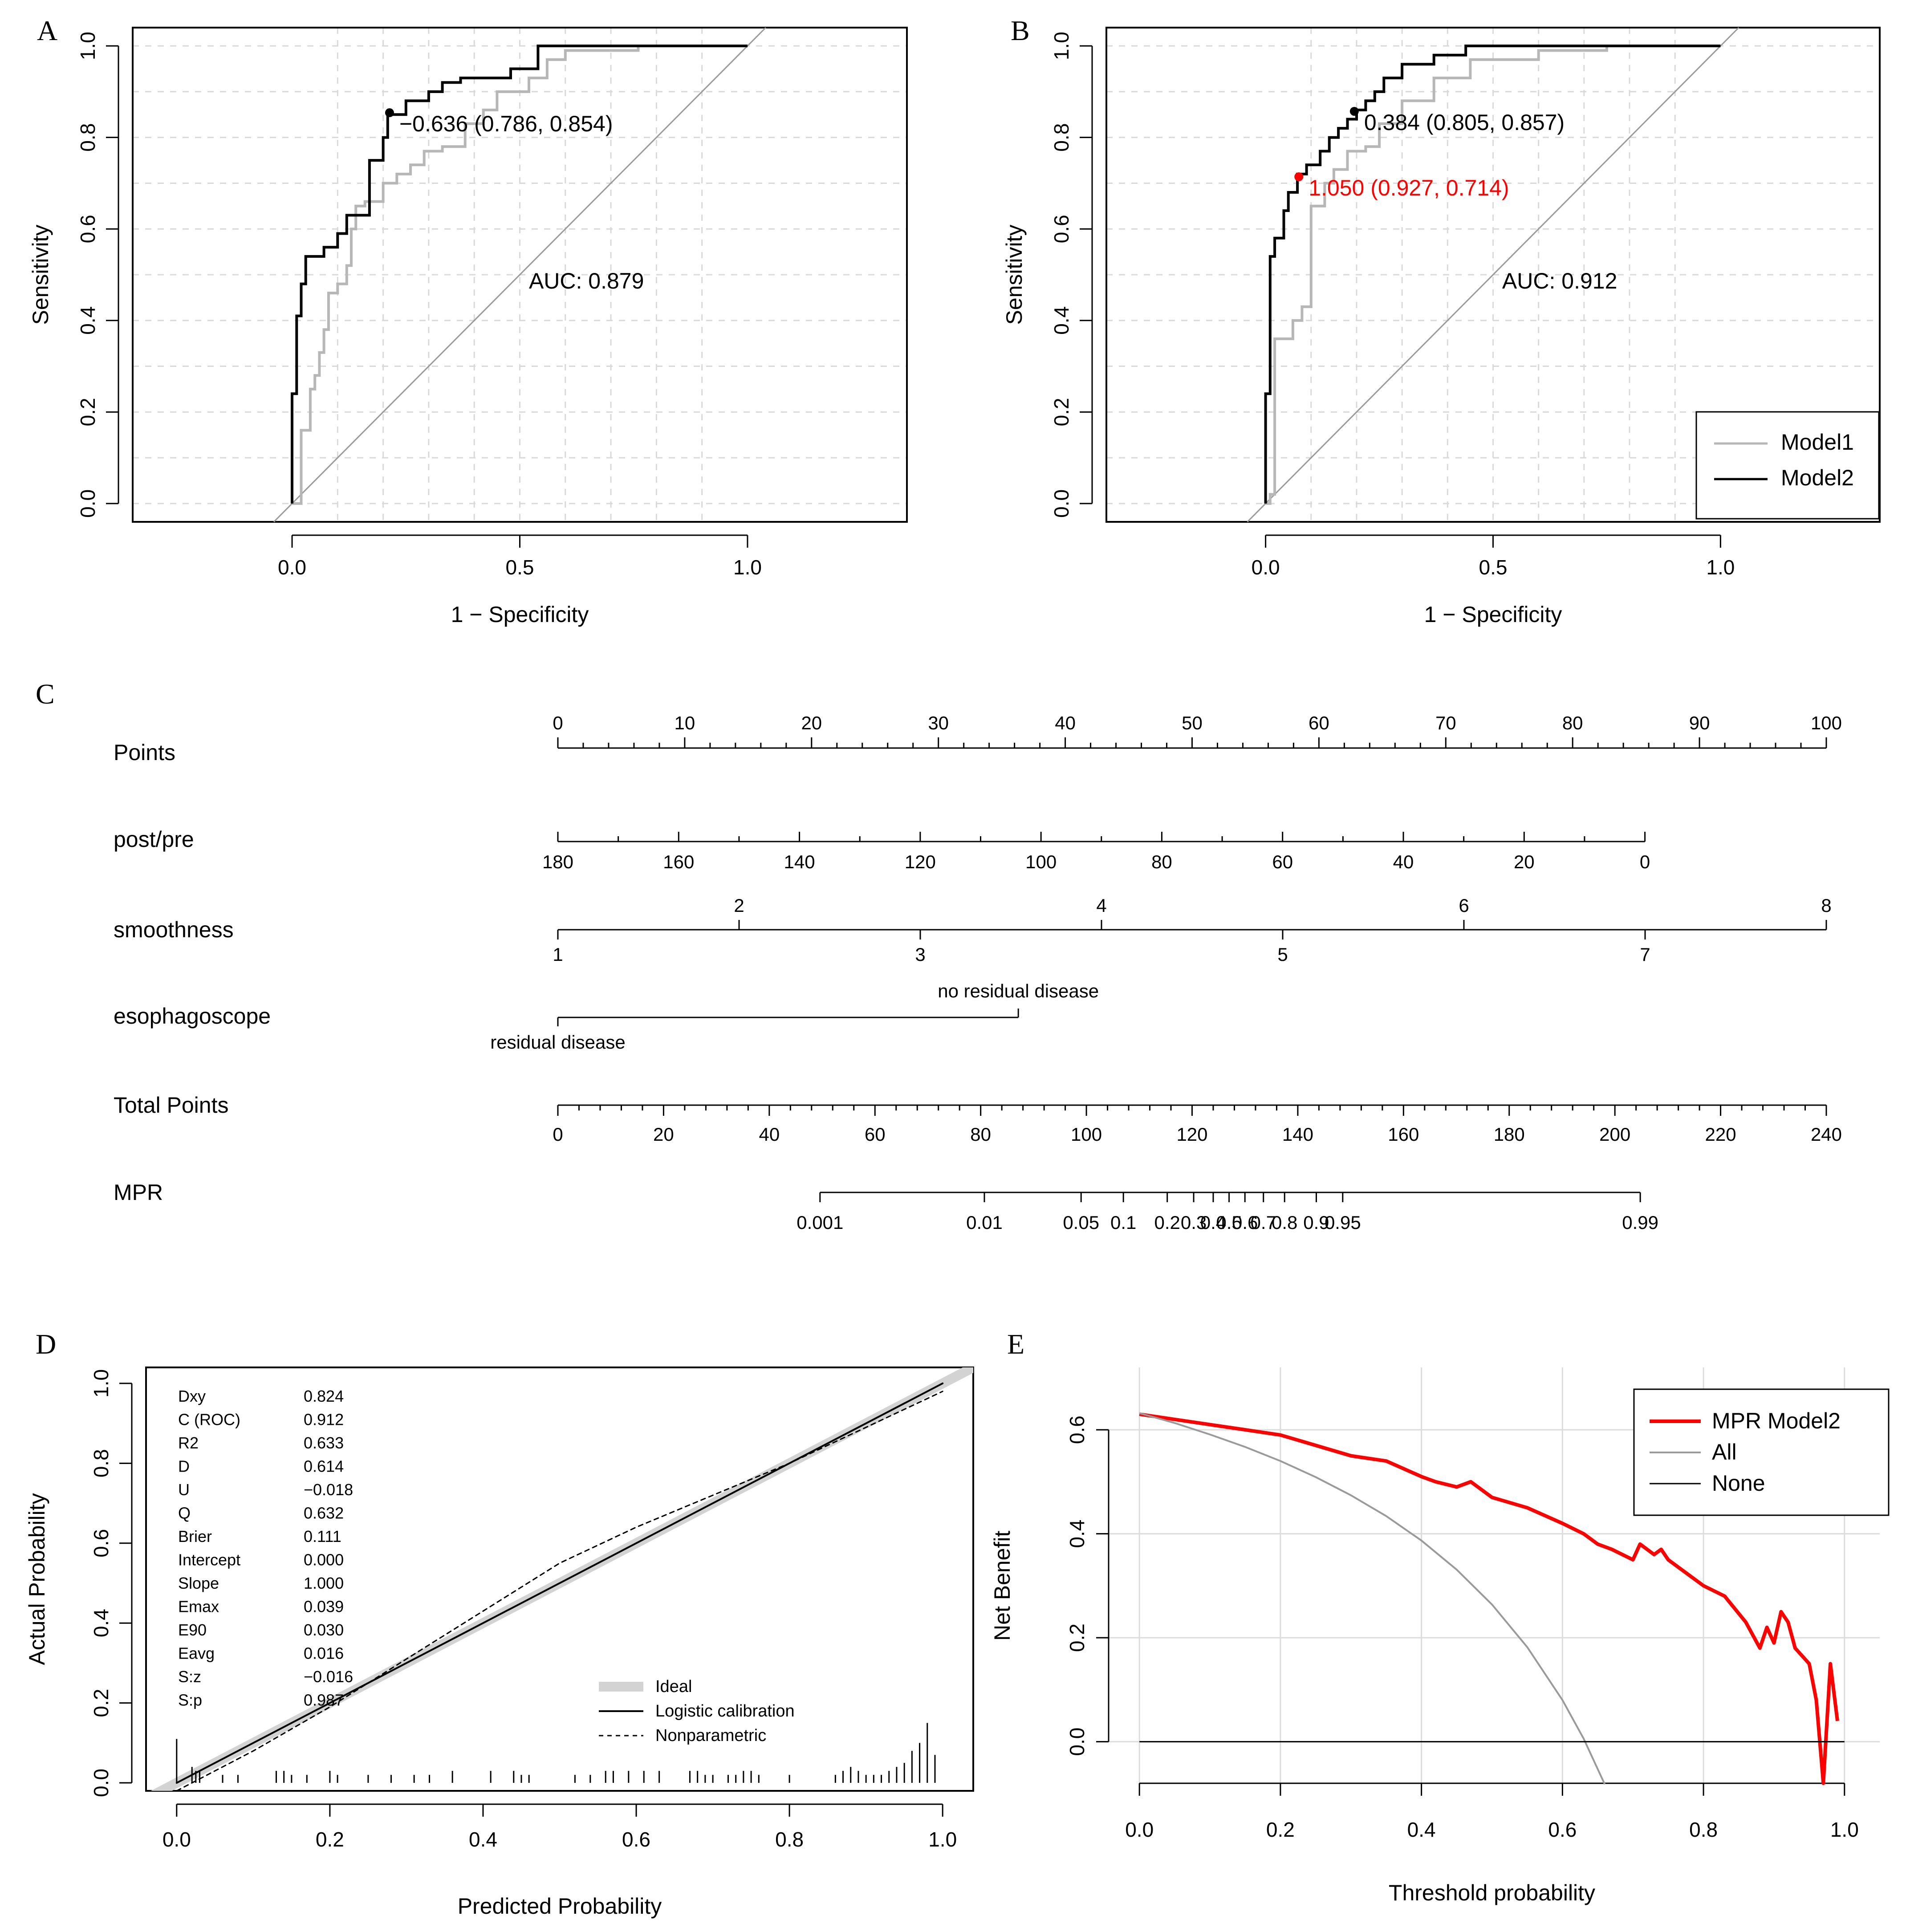  Describe the element at coordinates (47, 30) in the screenshot. I see `panel-label: A` at that location.